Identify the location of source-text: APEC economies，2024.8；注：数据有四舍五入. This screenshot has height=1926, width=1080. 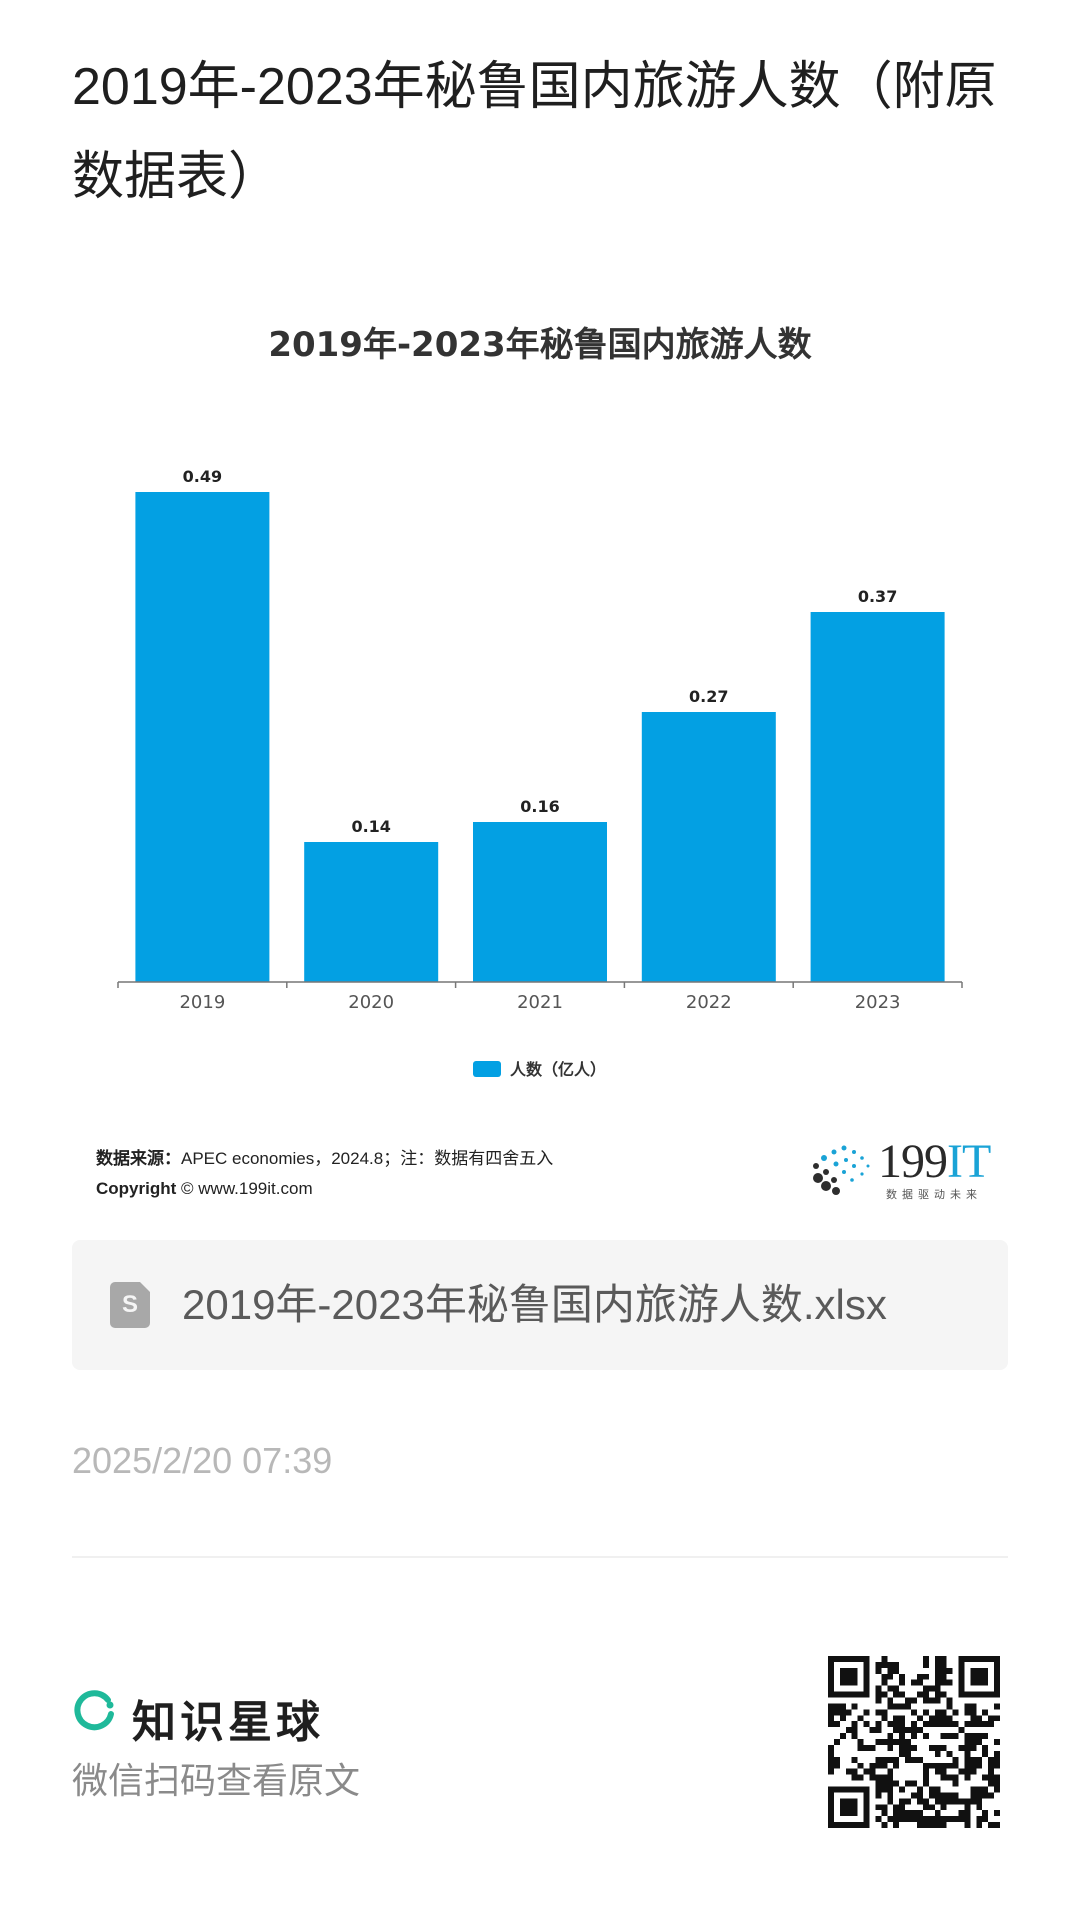
(367, 1158).